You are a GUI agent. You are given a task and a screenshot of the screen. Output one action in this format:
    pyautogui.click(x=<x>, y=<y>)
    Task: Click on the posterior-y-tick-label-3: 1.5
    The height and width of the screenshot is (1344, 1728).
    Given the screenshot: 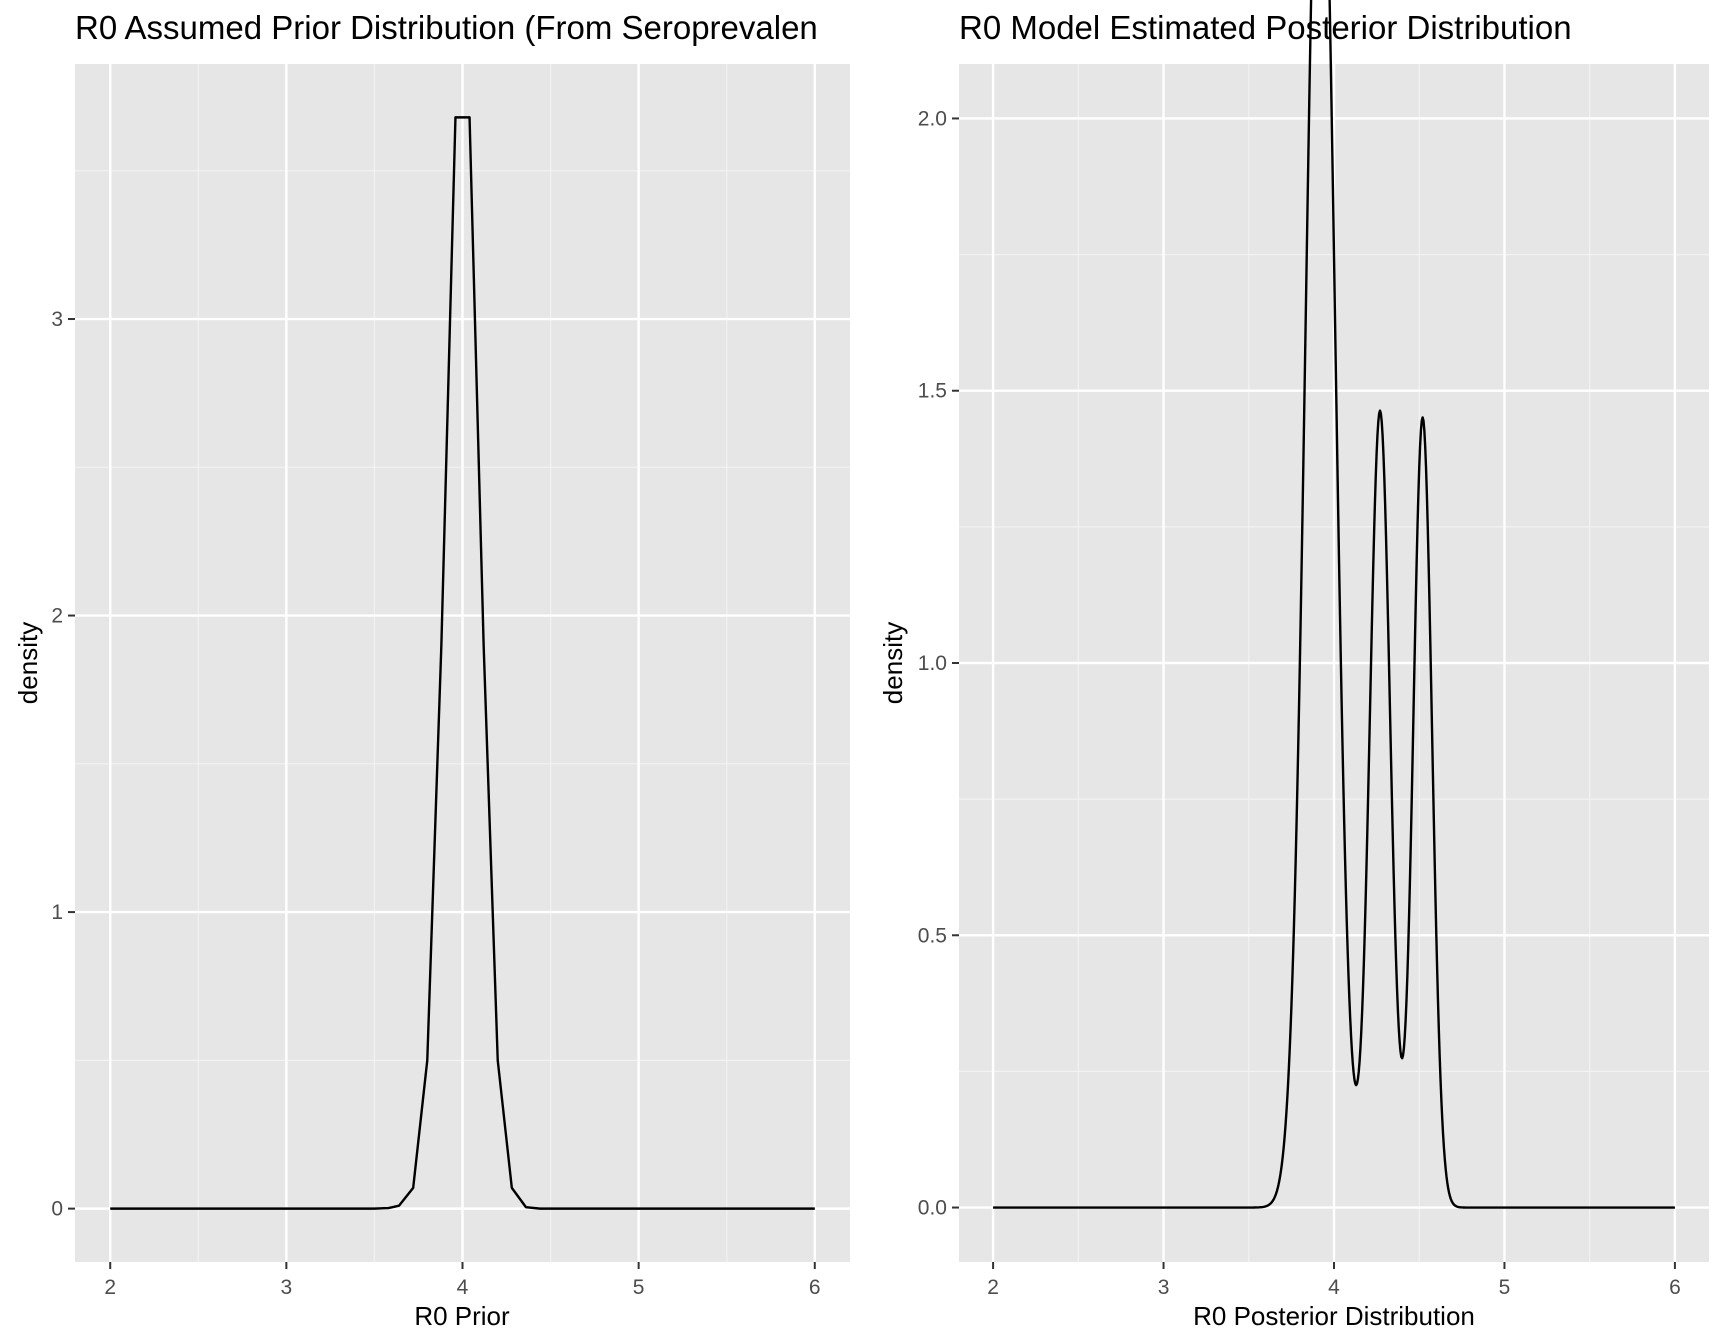 What is the action you would take?
    pyautogui.click(x=932, y=391)
    